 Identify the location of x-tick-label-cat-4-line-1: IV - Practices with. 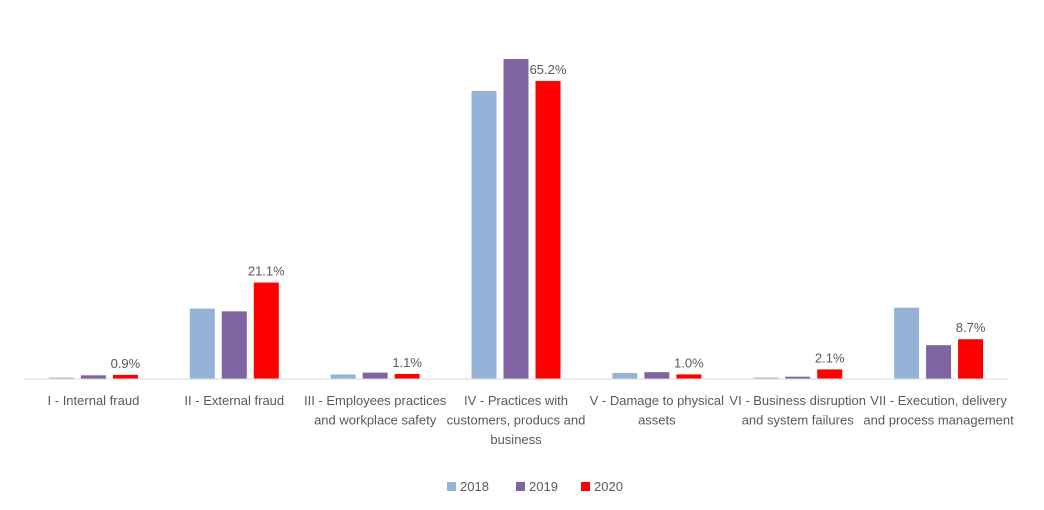
(516, 400).